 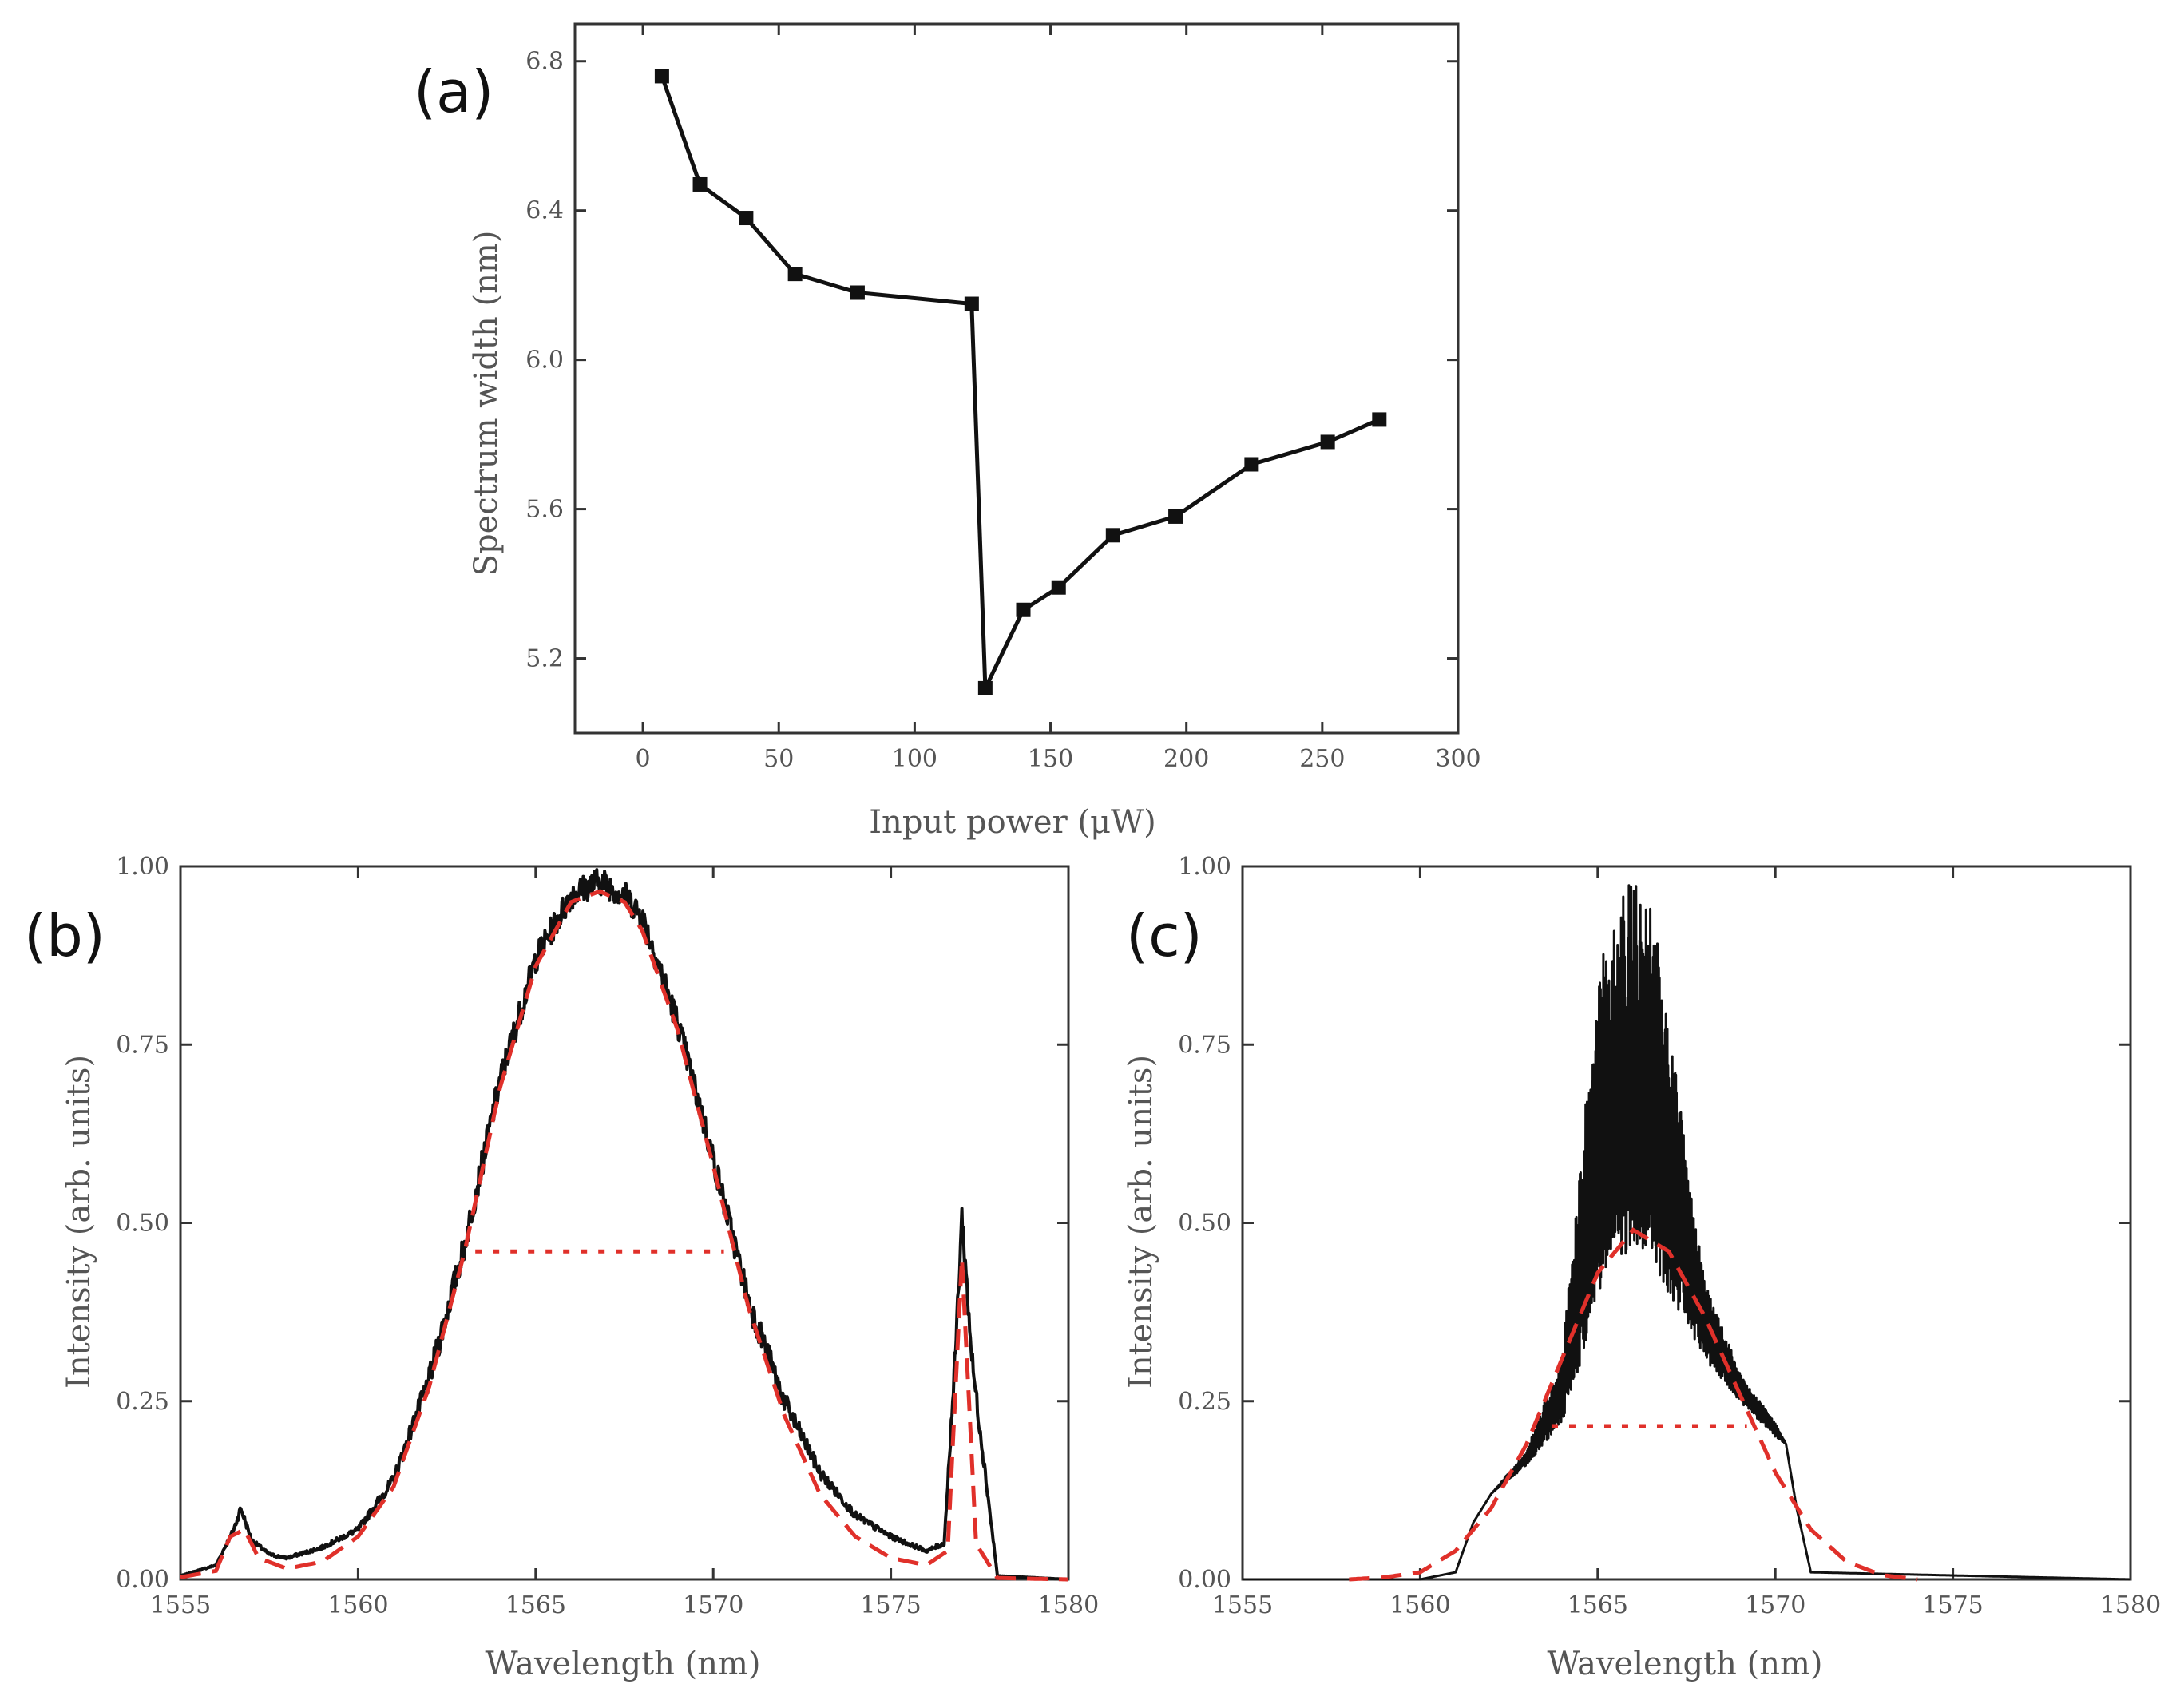 I want to click on panel-c-fit-curve, so click(x=1633, y=1404).